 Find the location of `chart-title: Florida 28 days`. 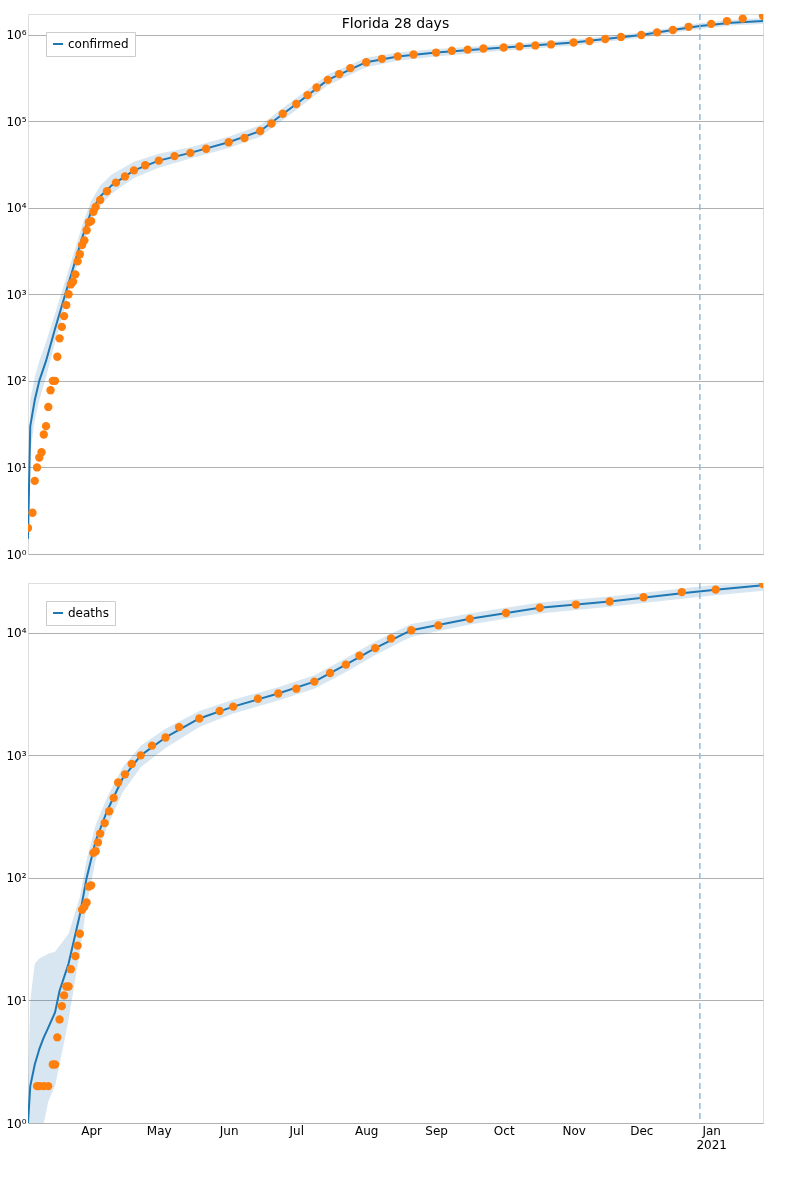

chart-title: Florida 28 days is located at coordinates (395, 23).